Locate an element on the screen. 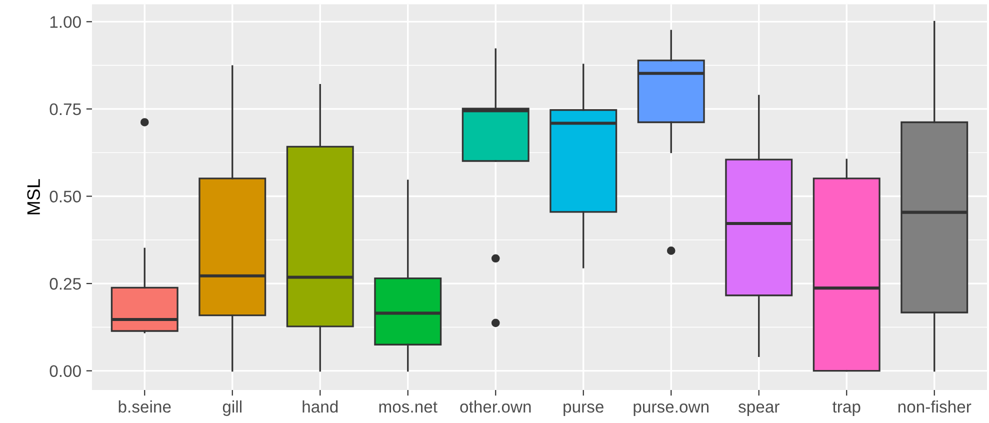 This screenshot has width=989, height=423. x-tick-label: b.seine is located at coordinates (144, 406).